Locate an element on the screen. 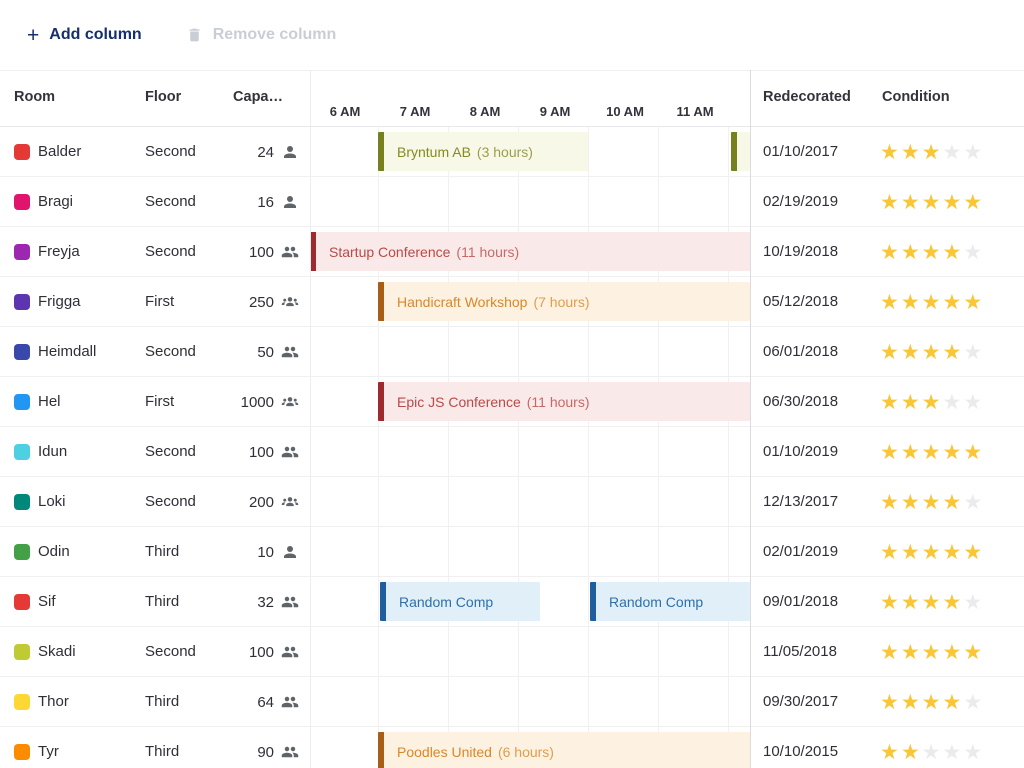  column-header-room: Room is located at coordinates (35, 97).